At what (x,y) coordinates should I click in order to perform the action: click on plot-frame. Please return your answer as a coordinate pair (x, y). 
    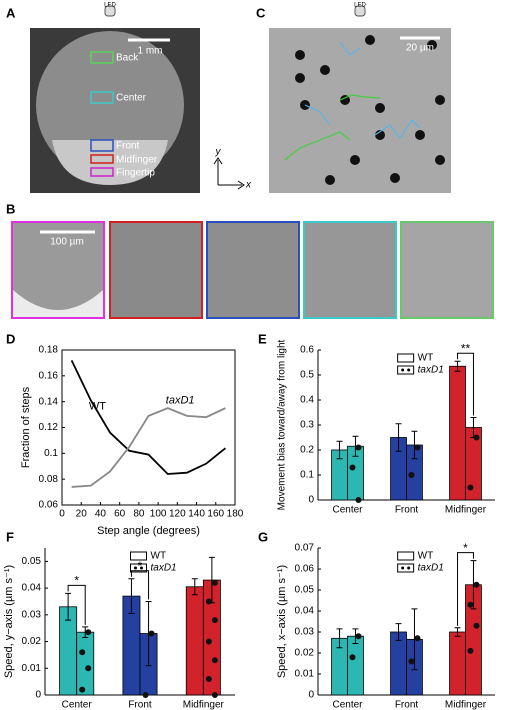
    Looking at the image, I should click on (148, 427).